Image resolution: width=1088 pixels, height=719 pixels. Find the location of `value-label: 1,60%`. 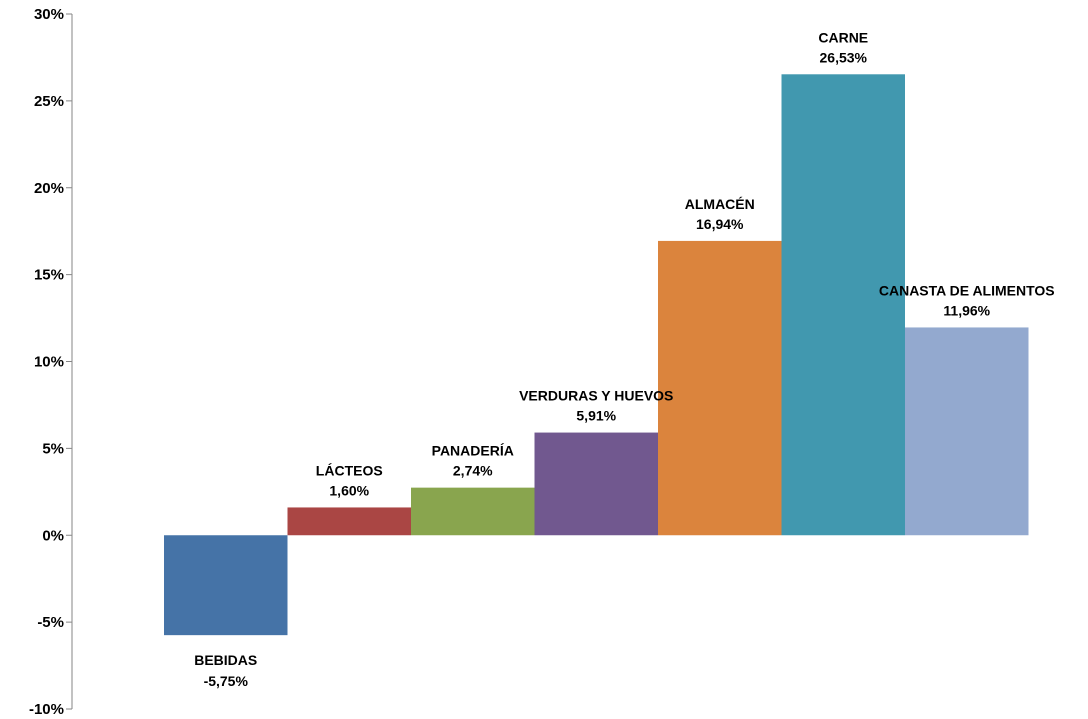

value-label: 1,60% is located at coordinates (349, 490).